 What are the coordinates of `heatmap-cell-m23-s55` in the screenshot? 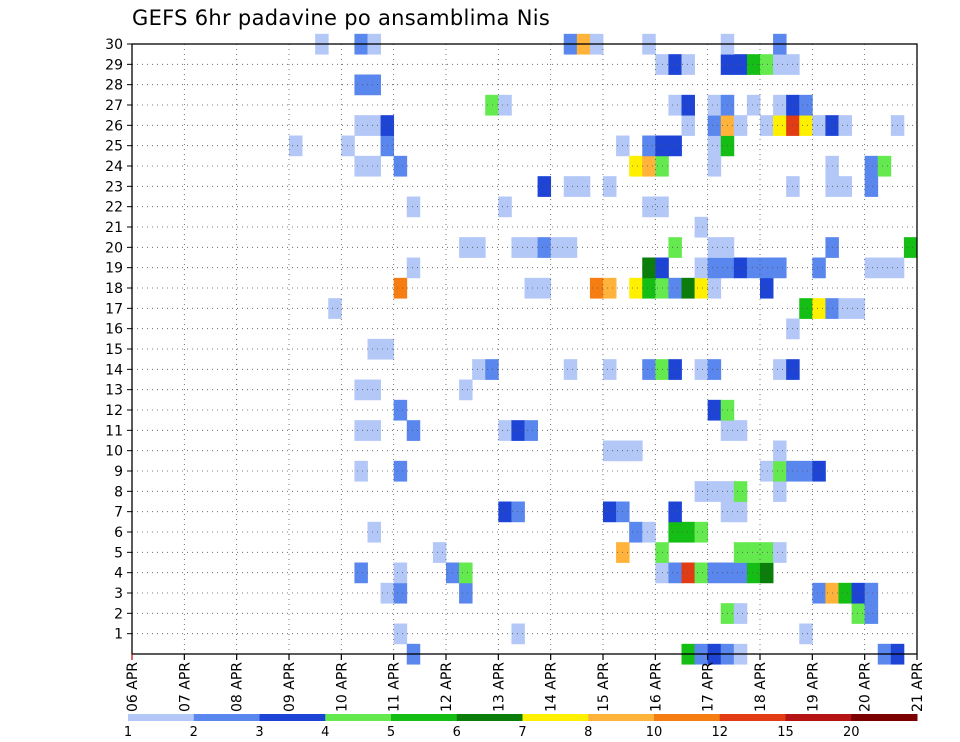 It's located at (845, 186).